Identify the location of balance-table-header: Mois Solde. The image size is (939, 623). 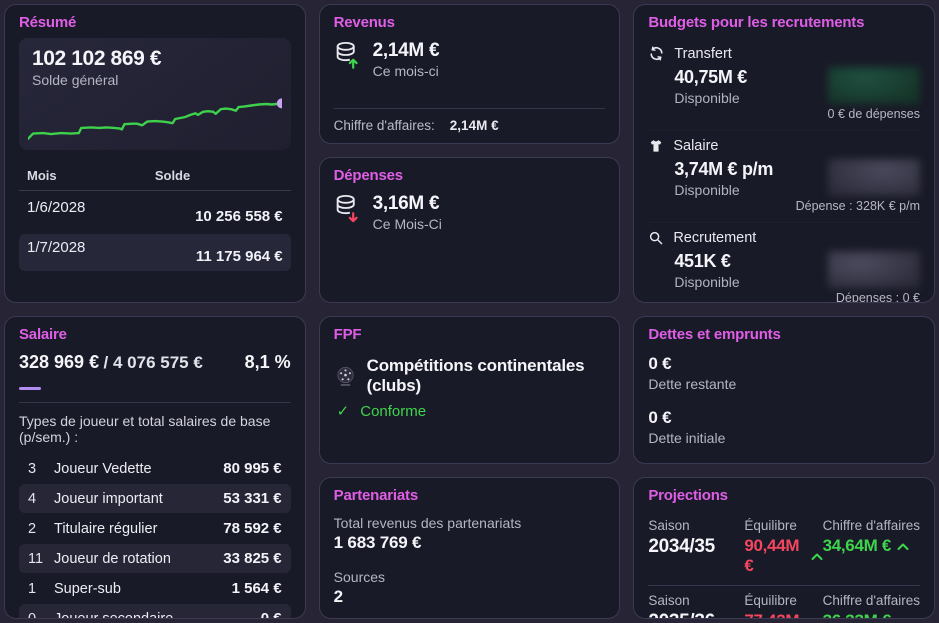
(155, 177).